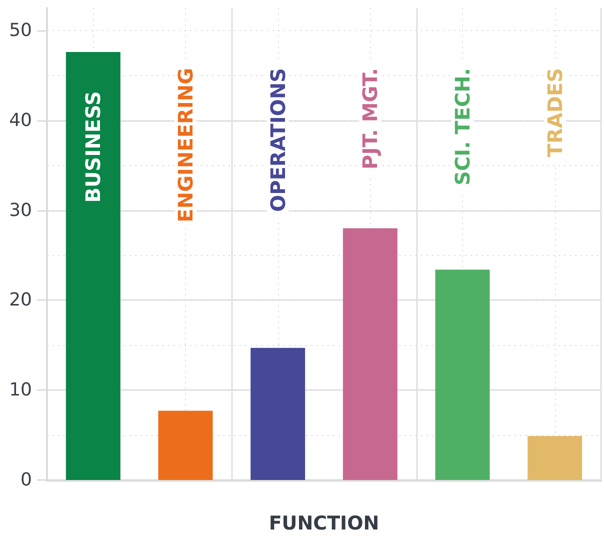 The width and height of the screenshot is (604, 538). What do you see at coordinates (20, 120) in the screenshot?
I see `y-tick-label: 40` at bounding box center [20, 120].